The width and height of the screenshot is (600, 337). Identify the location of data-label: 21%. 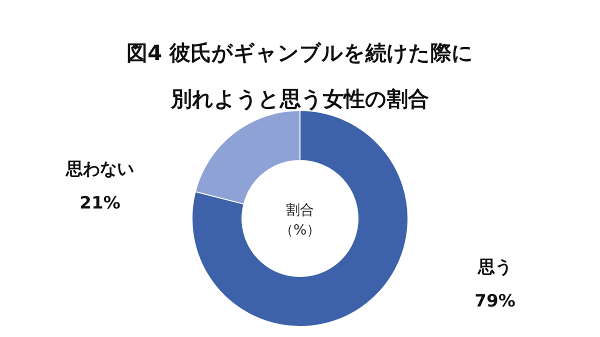
(100, 204).